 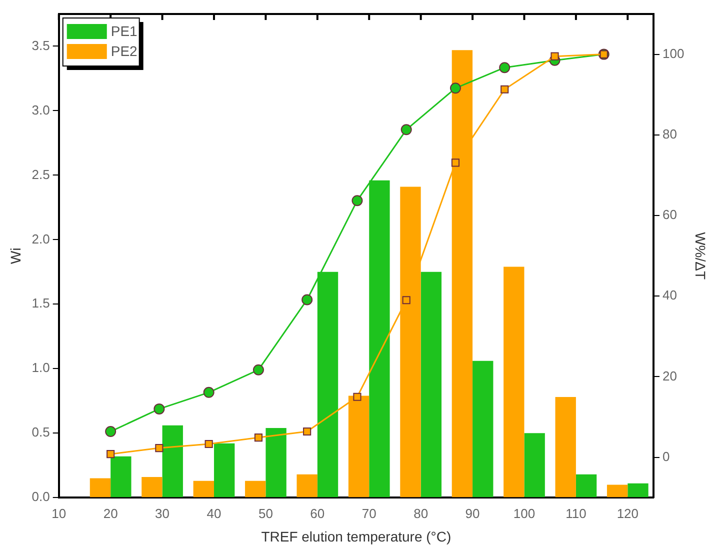 What do you see at coordinates (669, 376) in the screenshot?
I see `y2-tick-label: 20` at bounding box center [669, 376].